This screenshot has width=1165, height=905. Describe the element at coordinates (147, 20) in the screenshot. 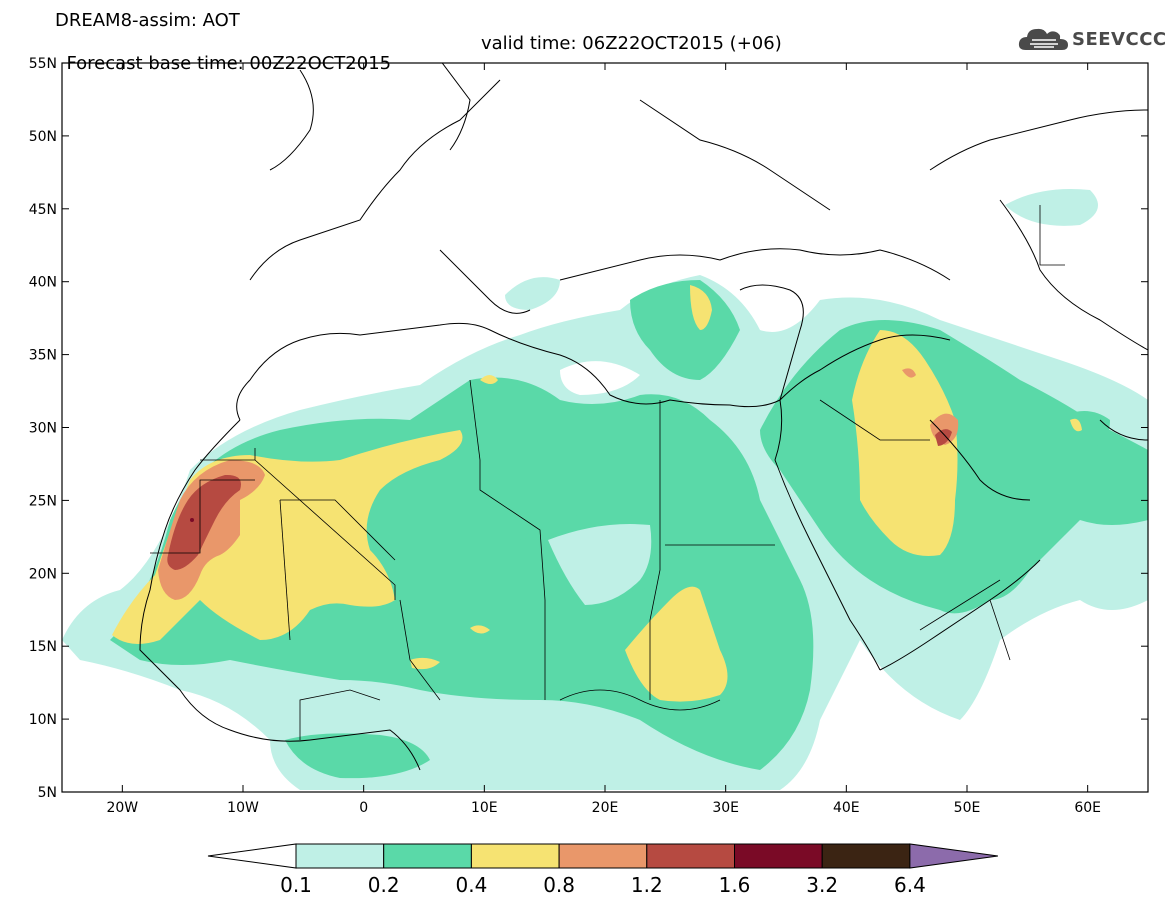

I see `map-title: DREAM8-assim: AOT` at that location.